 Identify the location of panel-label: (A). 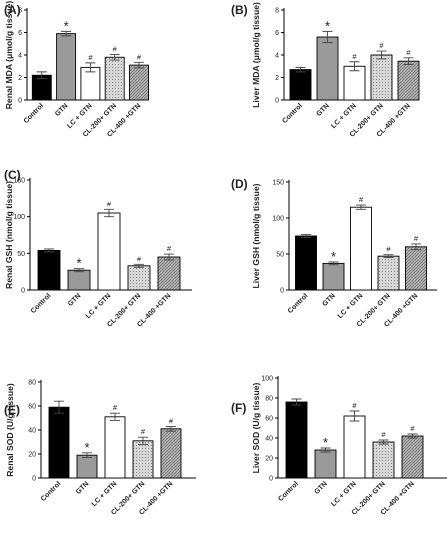
(12, 10).